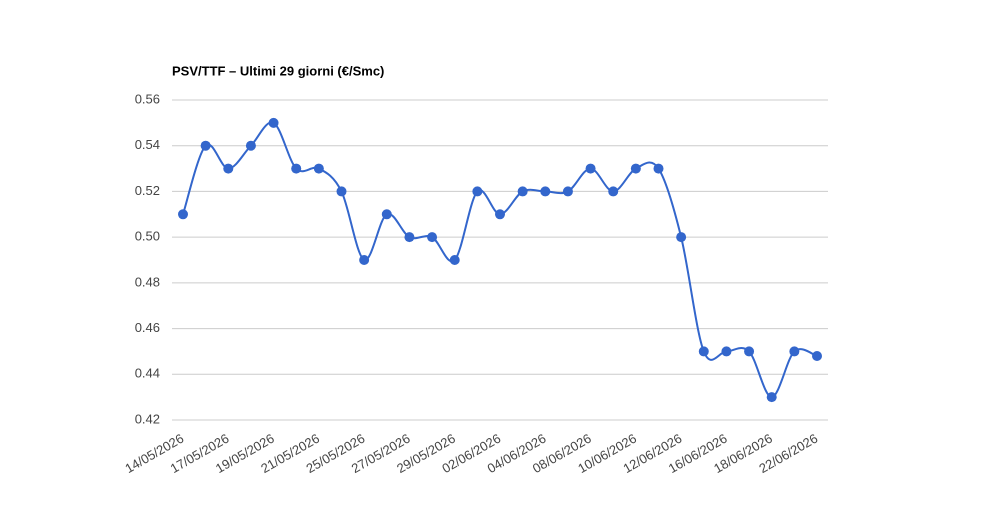 The width and height of the screenshot is (1000, 520). I want to click on y-tick-label: 0.46, so click(147, 327).